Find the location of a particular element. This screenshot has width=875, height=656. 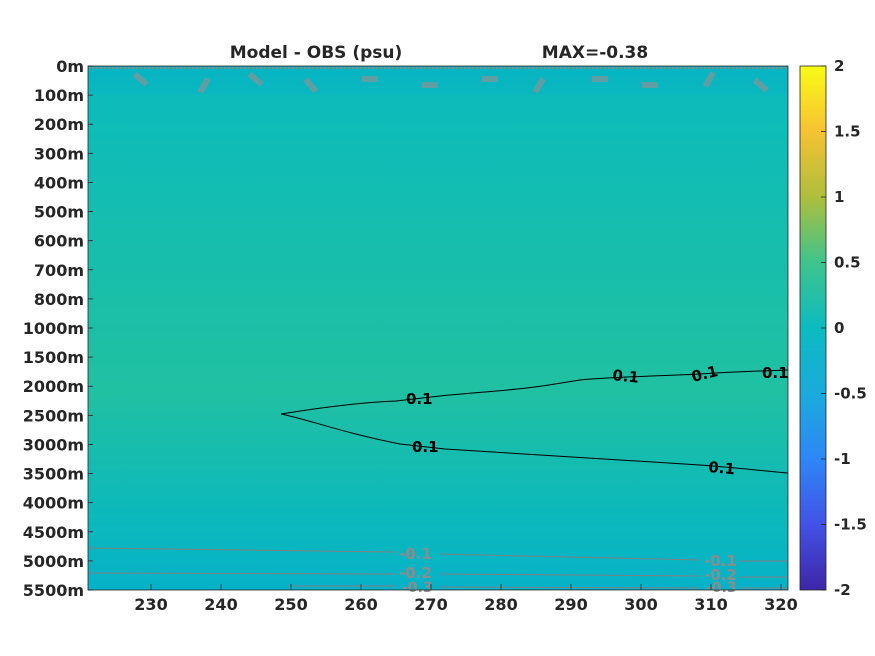

y-tick-label: 2000m is located at coordinates (53, 386).